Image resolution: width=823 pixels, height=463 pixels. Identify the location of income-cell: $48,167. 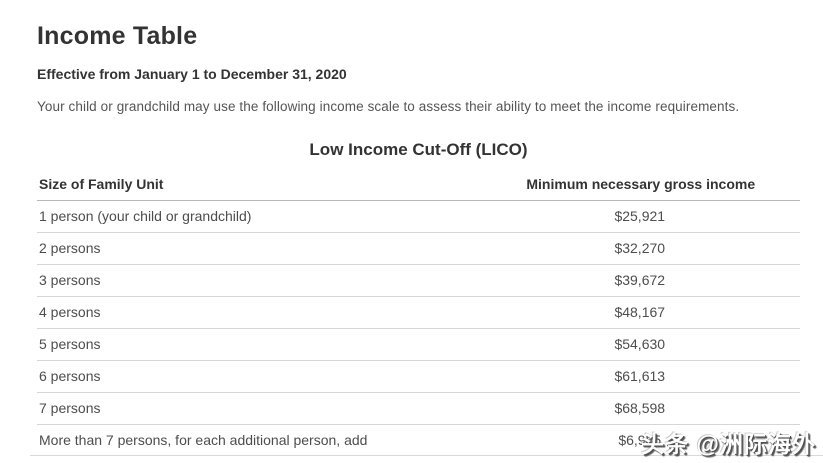
(639, 312).